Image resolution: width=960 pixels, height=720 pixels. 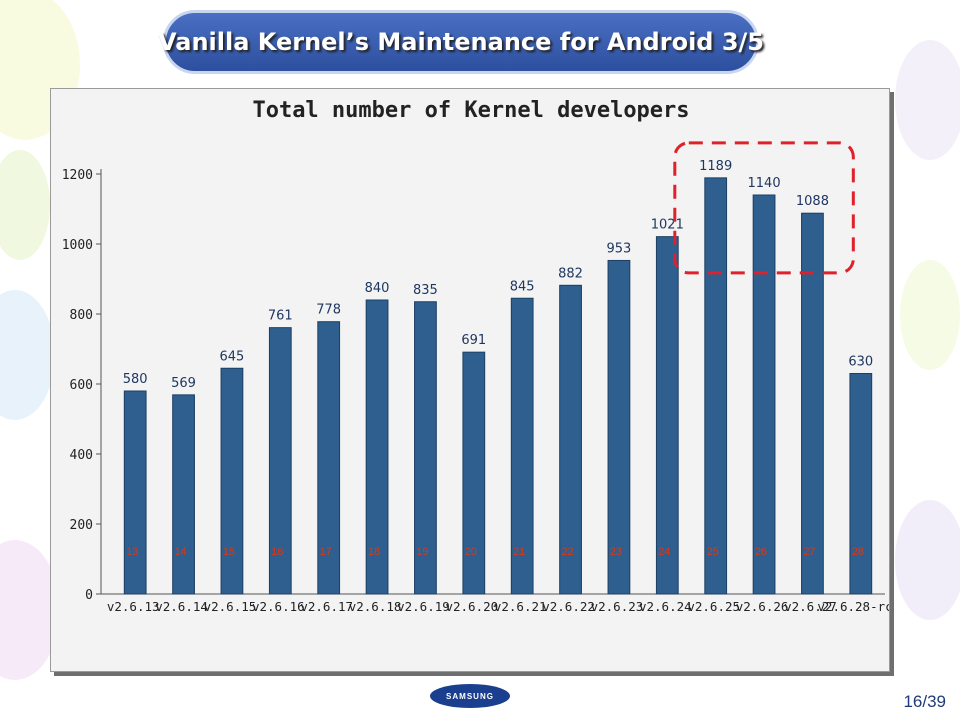 What do you see at coordinates (924, 701) in the screenshot?
I see `page-number: 16/39` at bounding box center [924, 701].